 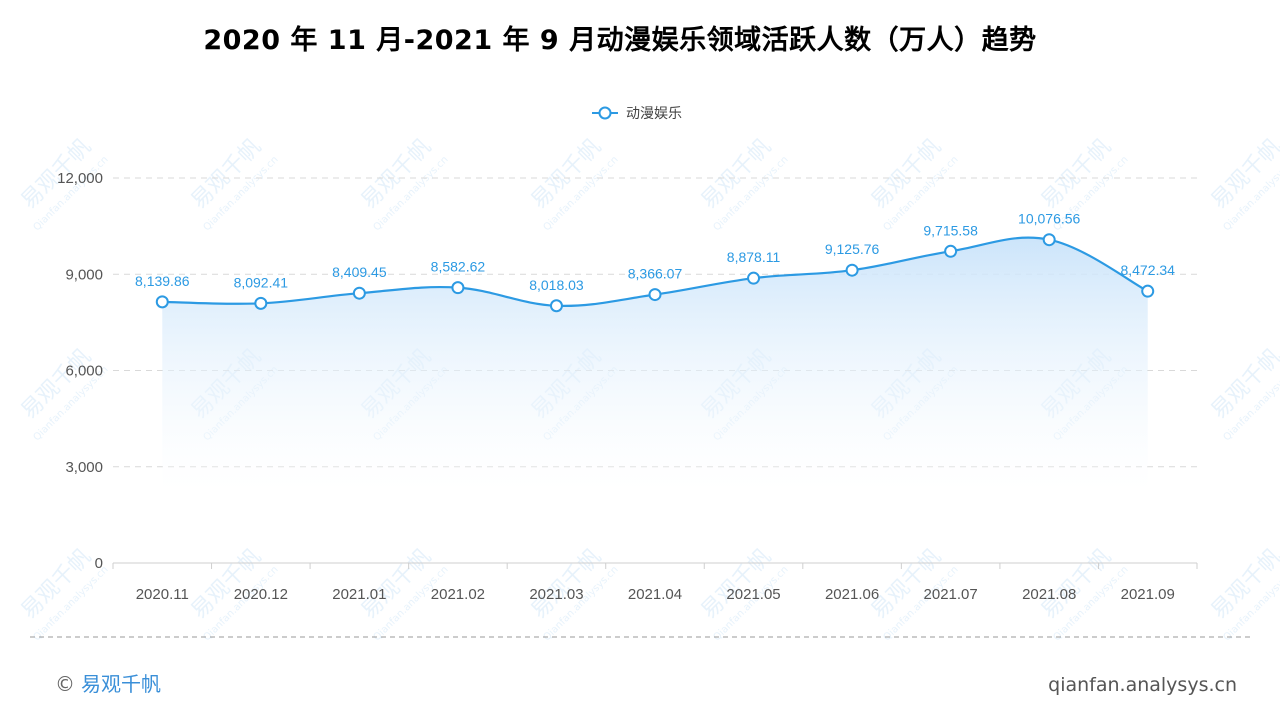 I want to click on x-tick-label: 2021.04, so click(x=655, y=594).